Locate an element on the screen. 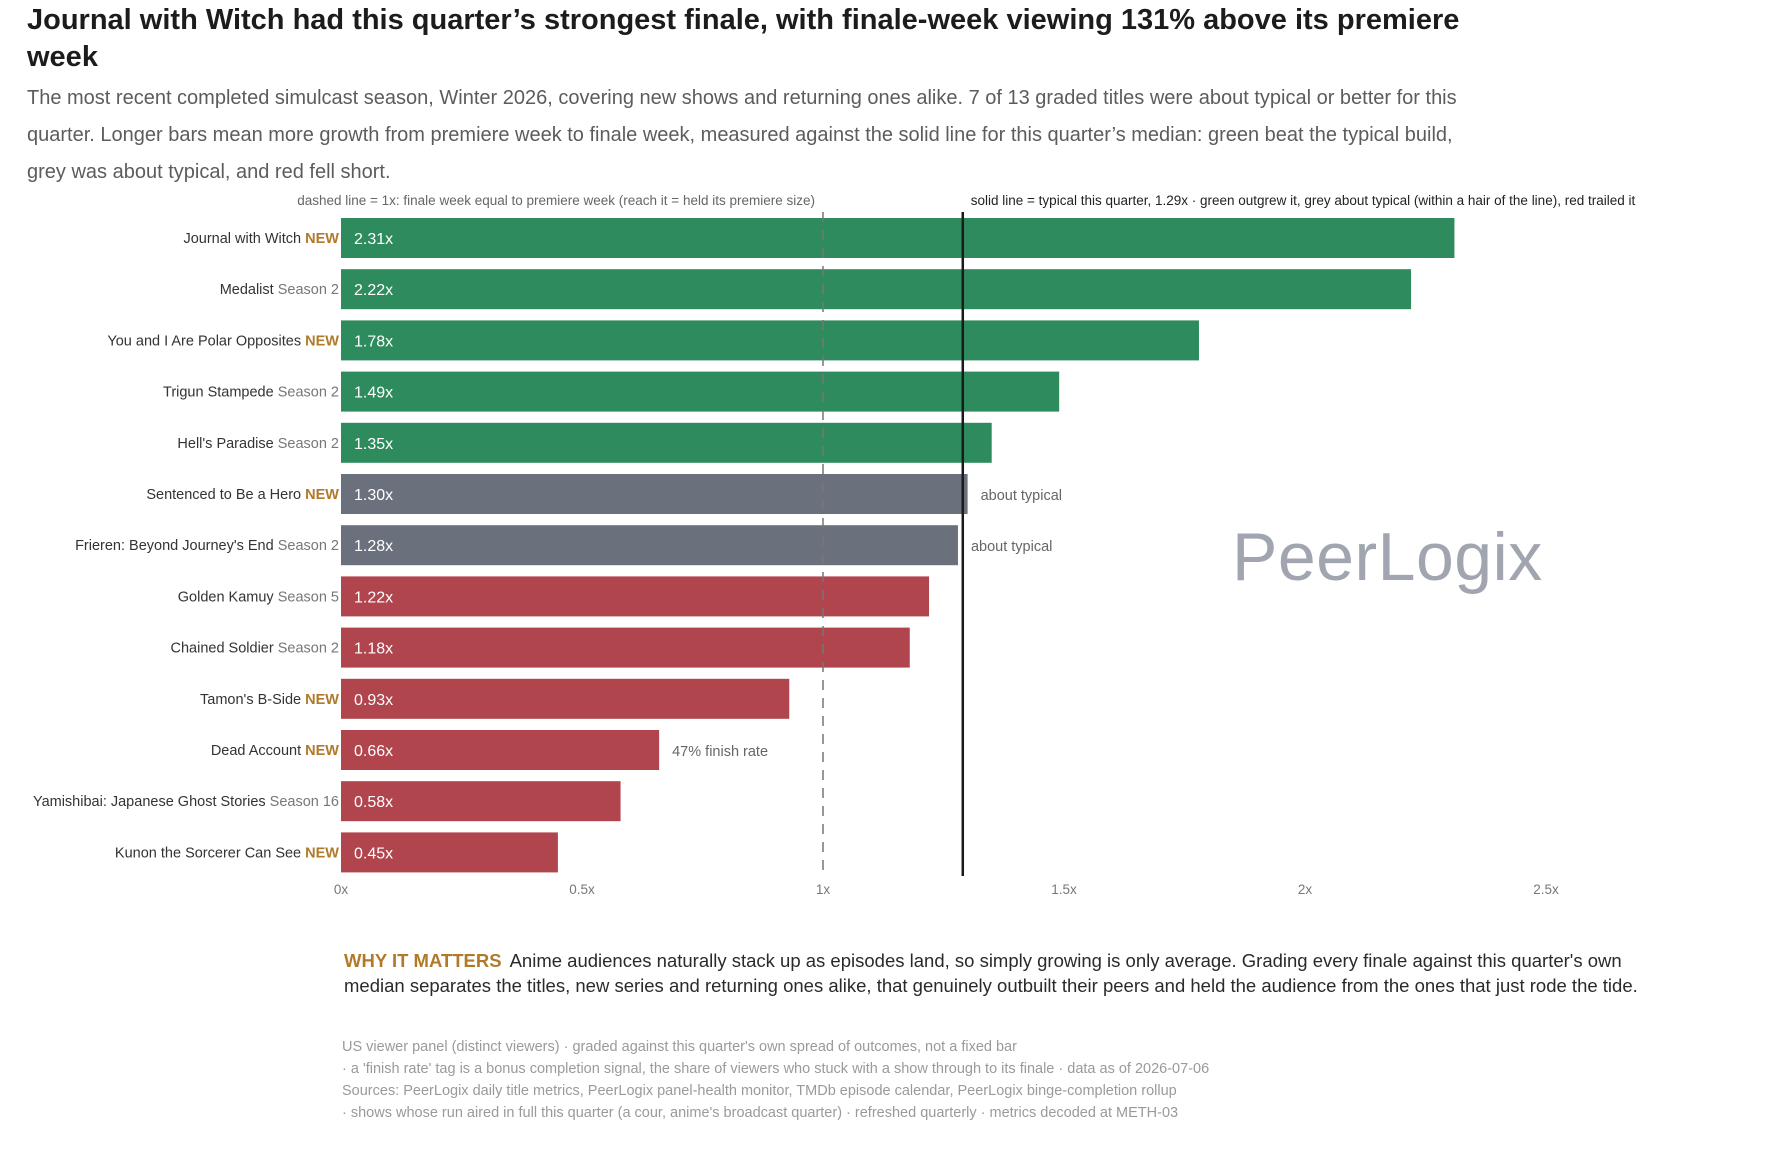 Image resolution: width=1770 pixels, height=1149 pixels. title-name: Journal with Witch is located at coordinates (244, 239).